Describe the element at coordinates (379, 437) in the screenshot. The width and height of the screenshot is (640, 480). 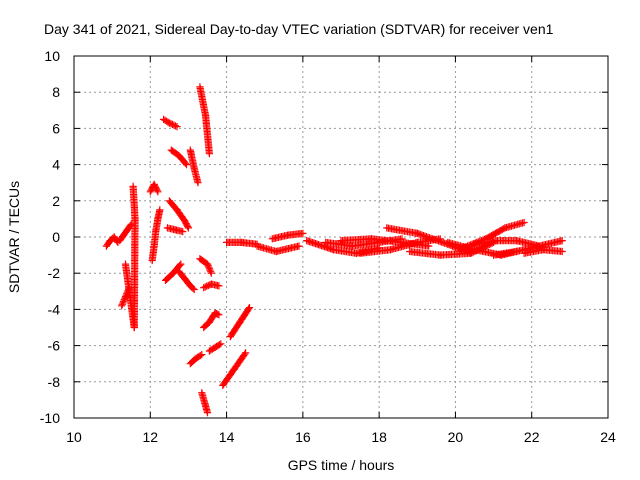
I see `x-tick-label: 18` at that location.